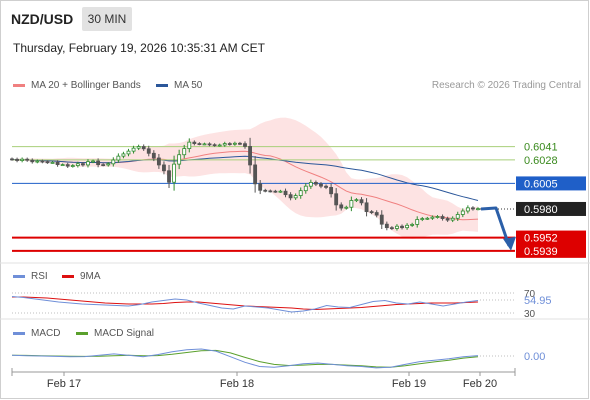 The width and height of the screenshot is (590, 400). I want to click on support-label: 0.5952, so click(541, 239).